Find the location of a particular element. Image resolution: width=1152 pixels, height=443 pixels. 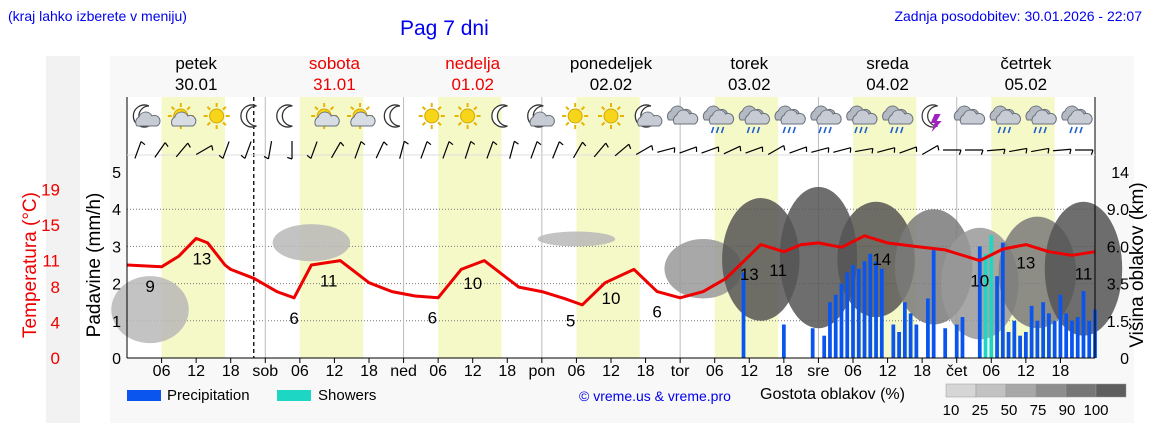

cloud-legend-title: Gostota oblakov (%) is located at coordinates (832, 394).